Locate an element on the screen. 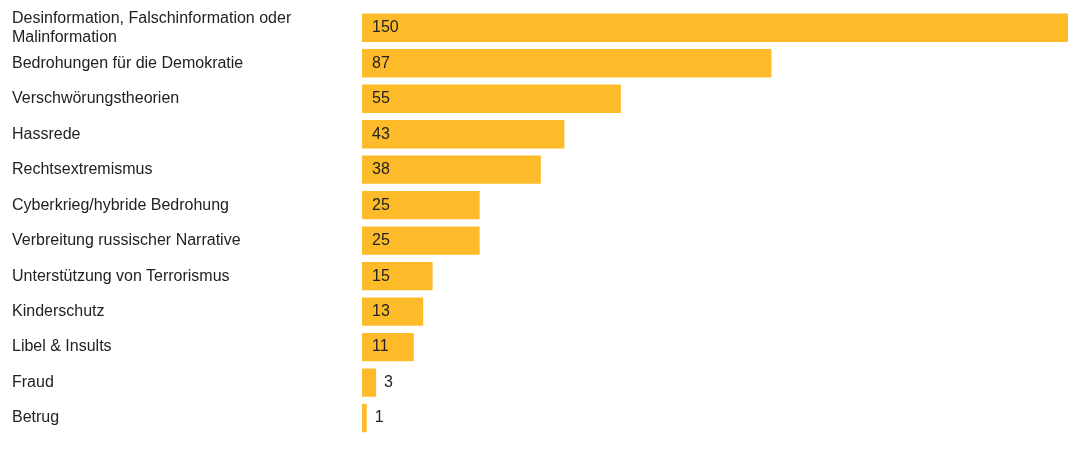 The height and width of the screenshot is (455, 1068). y-tick-label: Hassrede is located at coordinates (46, 133).